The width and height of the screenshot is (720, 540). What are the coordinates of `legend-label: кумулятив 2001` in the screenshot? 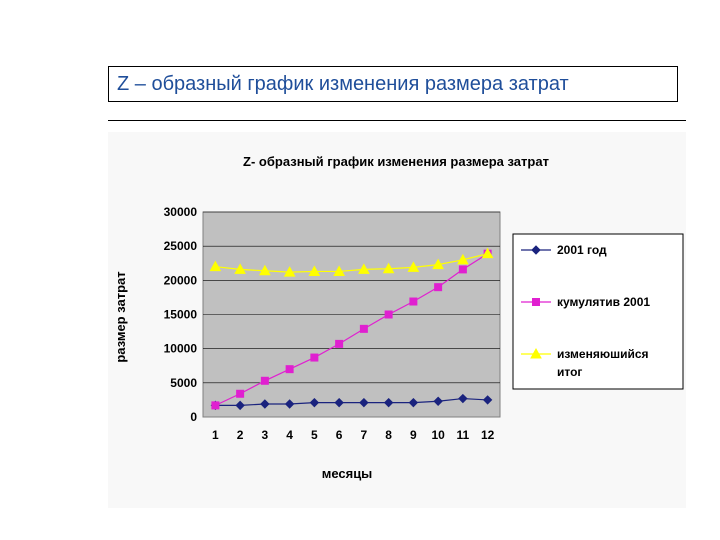 It's located at (603, 302).